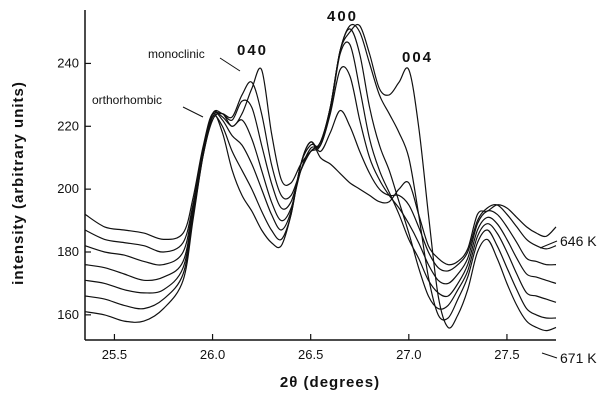 This screenshot has width=613, height=395. What do you see at coordinates (114, 354) in the screenshot?
I see `x-tick-label: 25.5` at bounding box center [114, 354].